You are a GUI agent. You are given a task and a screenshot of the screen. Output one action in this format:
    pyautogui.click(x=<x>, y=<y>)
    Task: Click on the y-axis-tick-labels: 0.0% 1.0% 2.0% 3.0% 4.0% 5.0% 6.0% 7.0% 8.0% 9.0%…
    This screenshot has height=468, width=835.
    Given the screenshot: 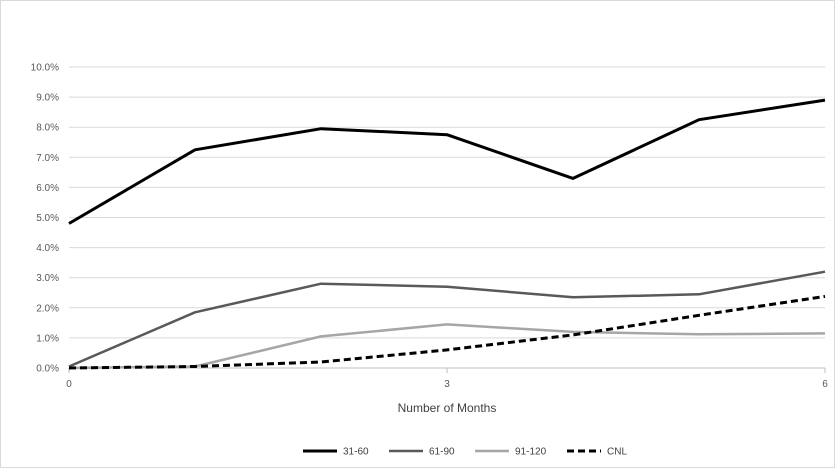 What is the action you would take?
    pyautogui.click(x=45, y=219)
    